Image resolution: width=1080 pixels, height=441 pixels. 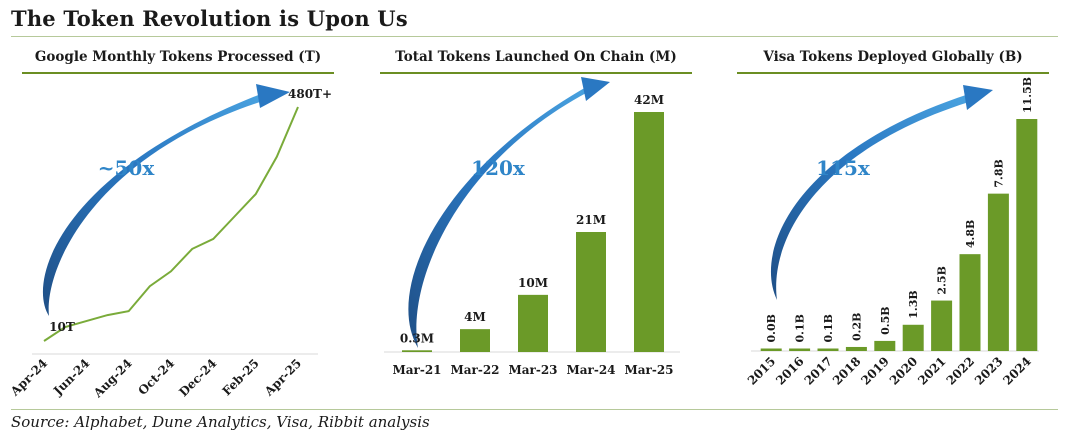 I want to click on multiplier-label: 120x, so click(x=498, y=168).